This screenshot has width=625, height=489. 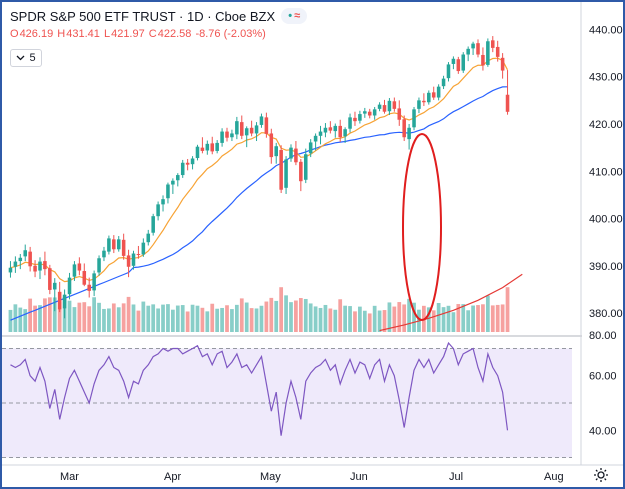 I want to click on time-tick-label: Aug, so click(x=554, y=477).